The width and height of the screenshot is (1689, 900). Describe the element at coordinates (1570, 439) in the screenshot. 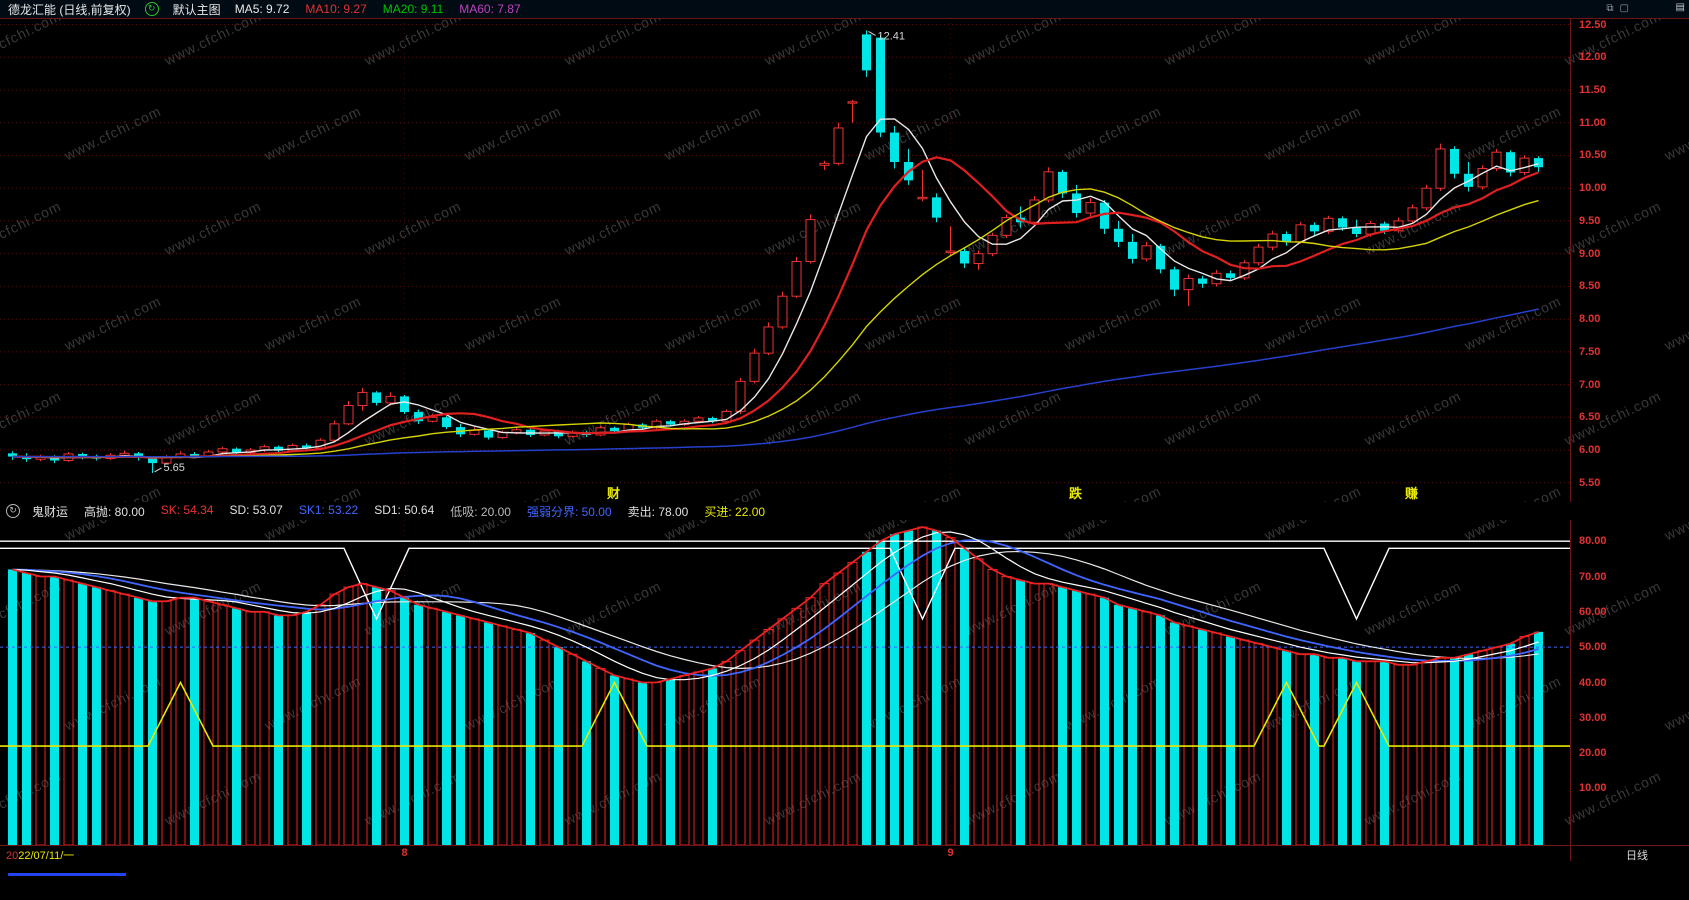

I see `frame-line-axis-column` at that location.